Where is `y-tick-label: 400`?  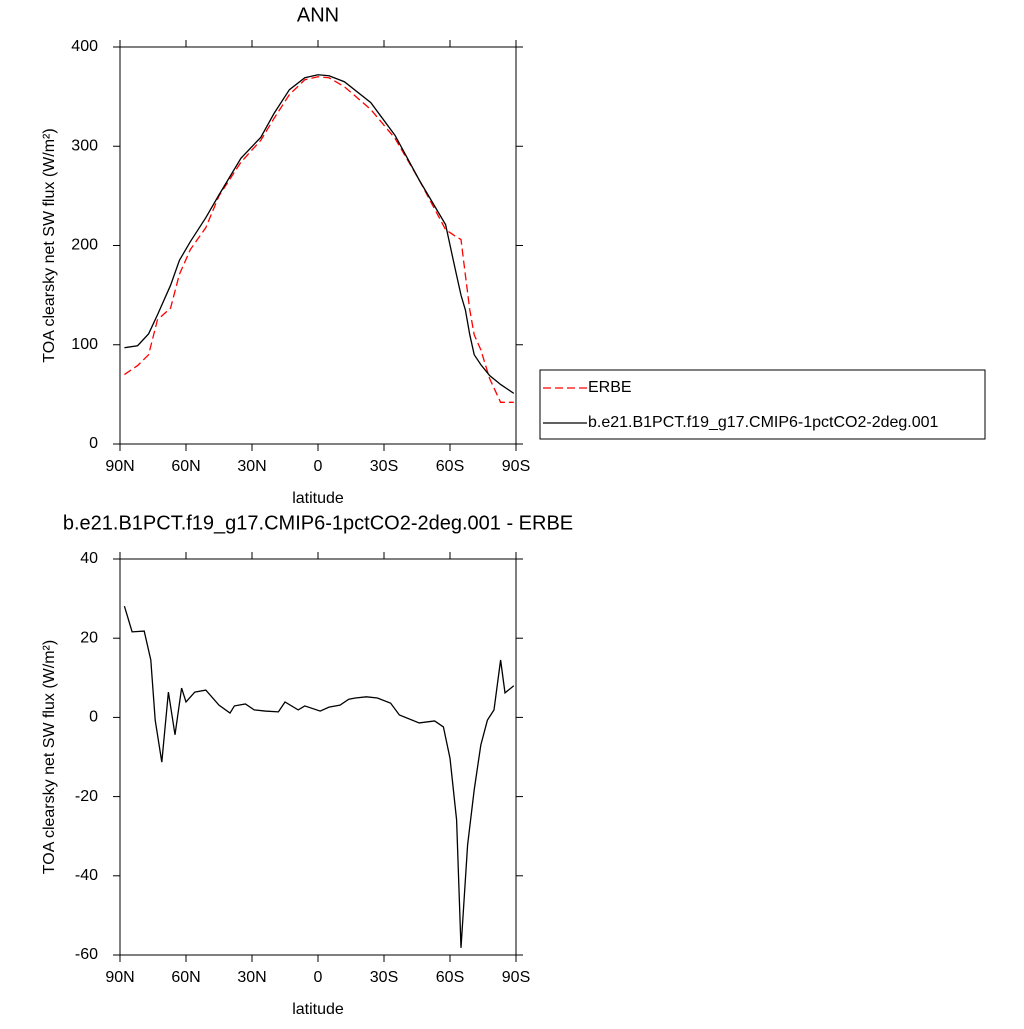
y-tick-label: 400 is located at coordinates (84, 46).